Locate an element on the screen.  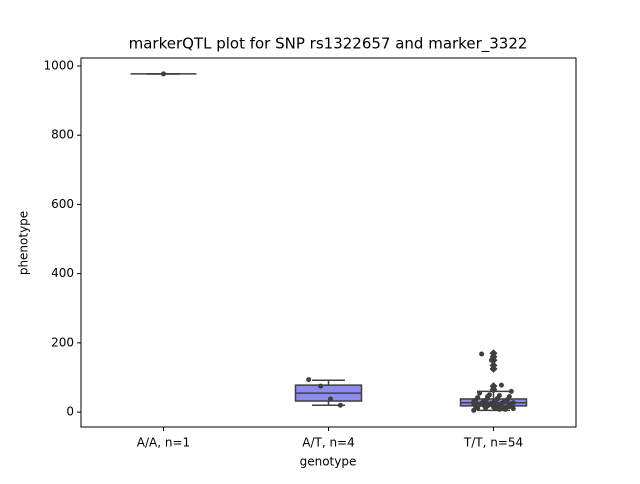
x-tick-label: T/T, n=54 is located at coordinates (493, 443).